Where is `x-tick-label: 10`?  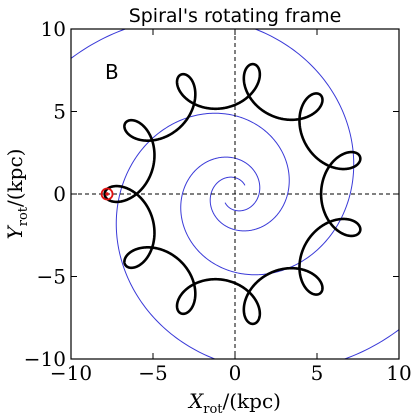
x-tick-label: 10 is located at coordinates (398, 373).